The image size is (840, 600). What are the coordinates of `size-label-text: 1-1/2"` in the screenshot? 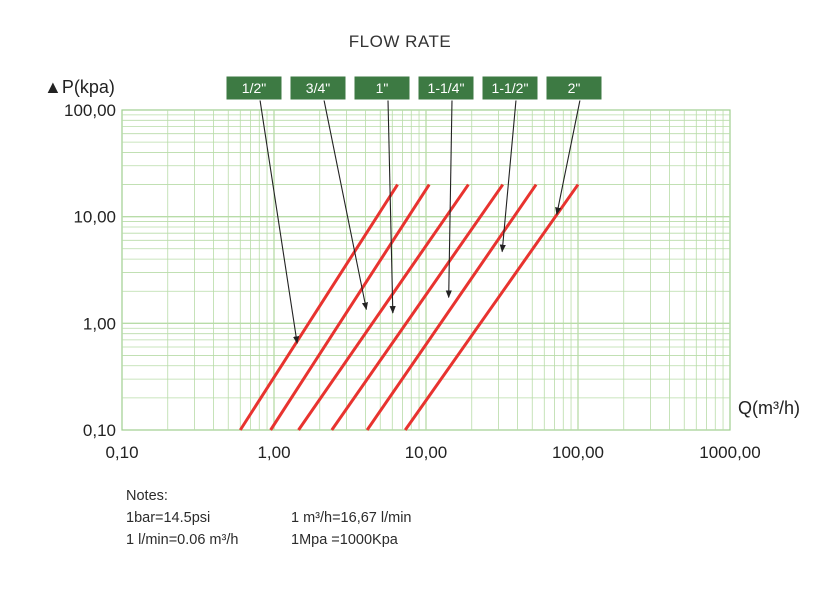 It's located at (510, 88).